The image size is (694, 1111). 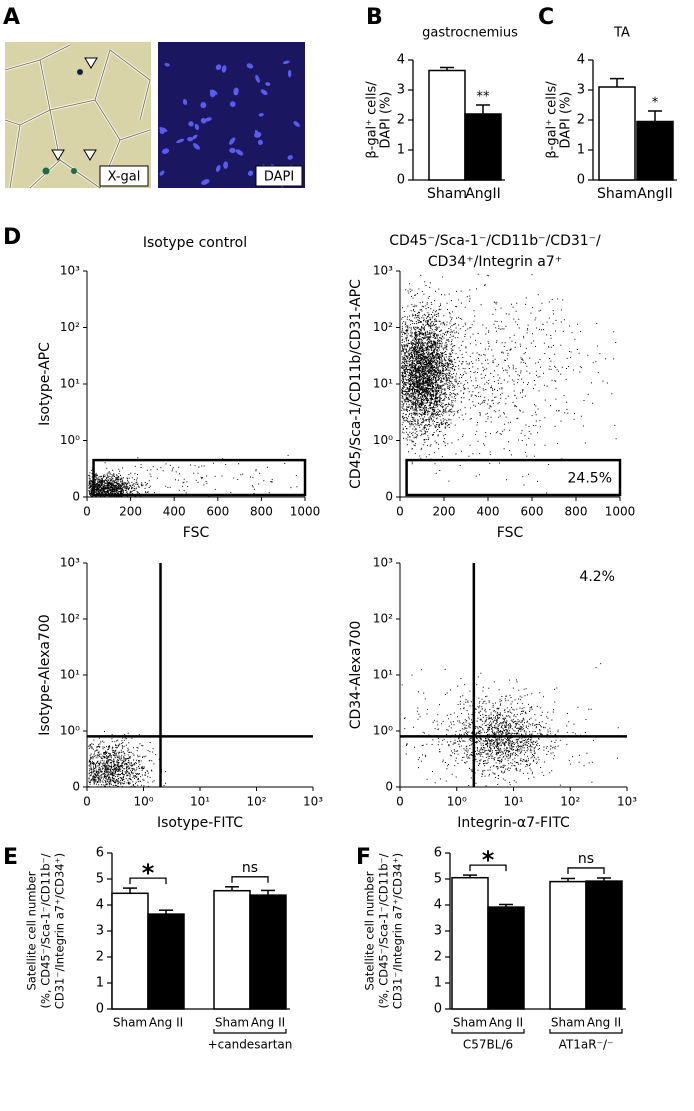 What do you see at coordinates (250, 1045) in the screenshot?
I see `group-label: +candesartan` at bounding box center [250, 1045].